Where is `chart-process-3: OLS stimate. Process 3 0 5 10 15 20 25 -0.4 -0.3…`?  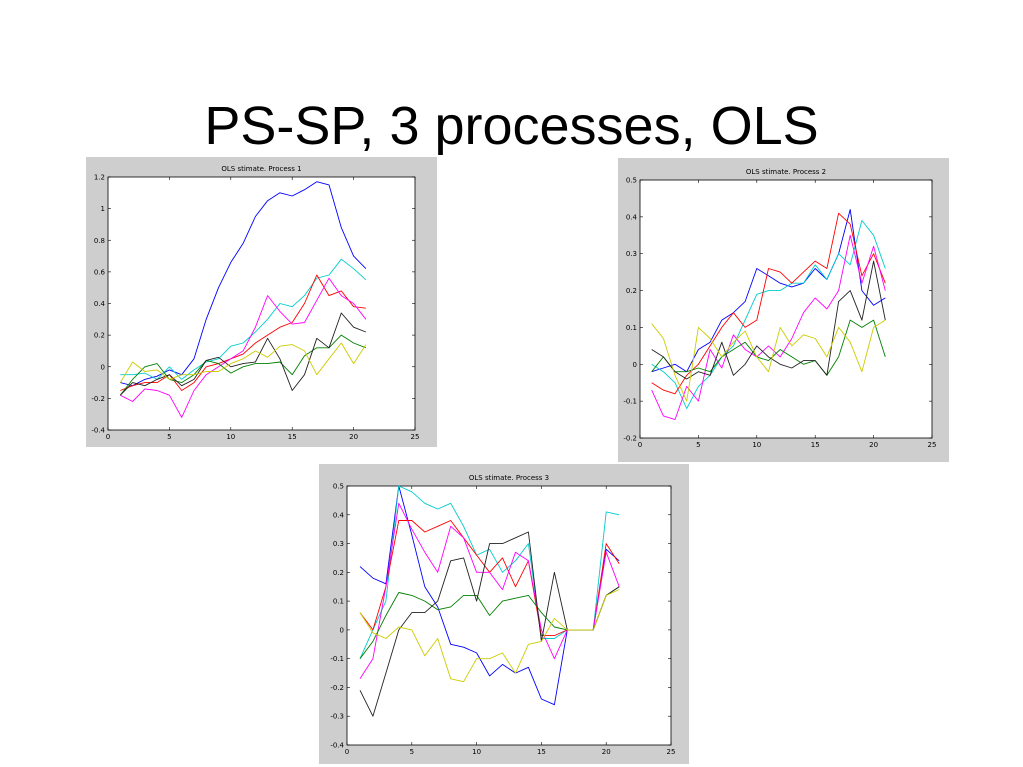
chart-process-3: OLS stimate. Process 3 0 5 10 15 20 25 -0.4 -0.3… is located at coordinates (503, 615).